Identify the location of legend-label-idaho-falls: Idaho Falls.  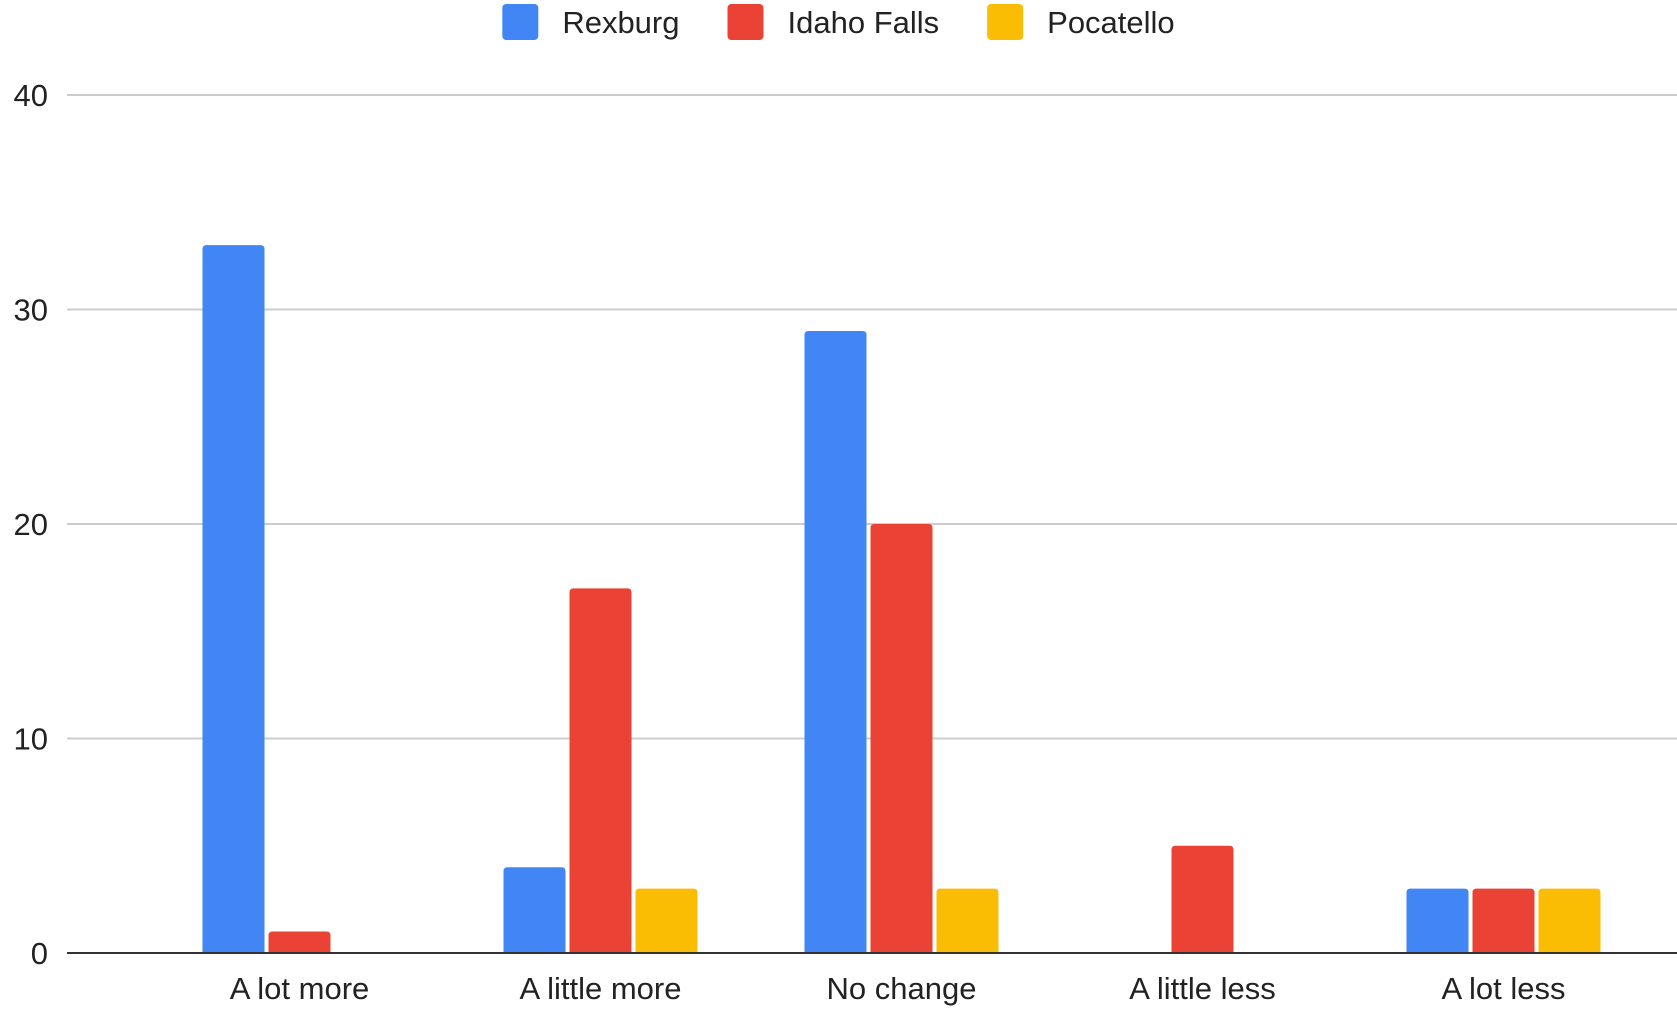
(864, 22).